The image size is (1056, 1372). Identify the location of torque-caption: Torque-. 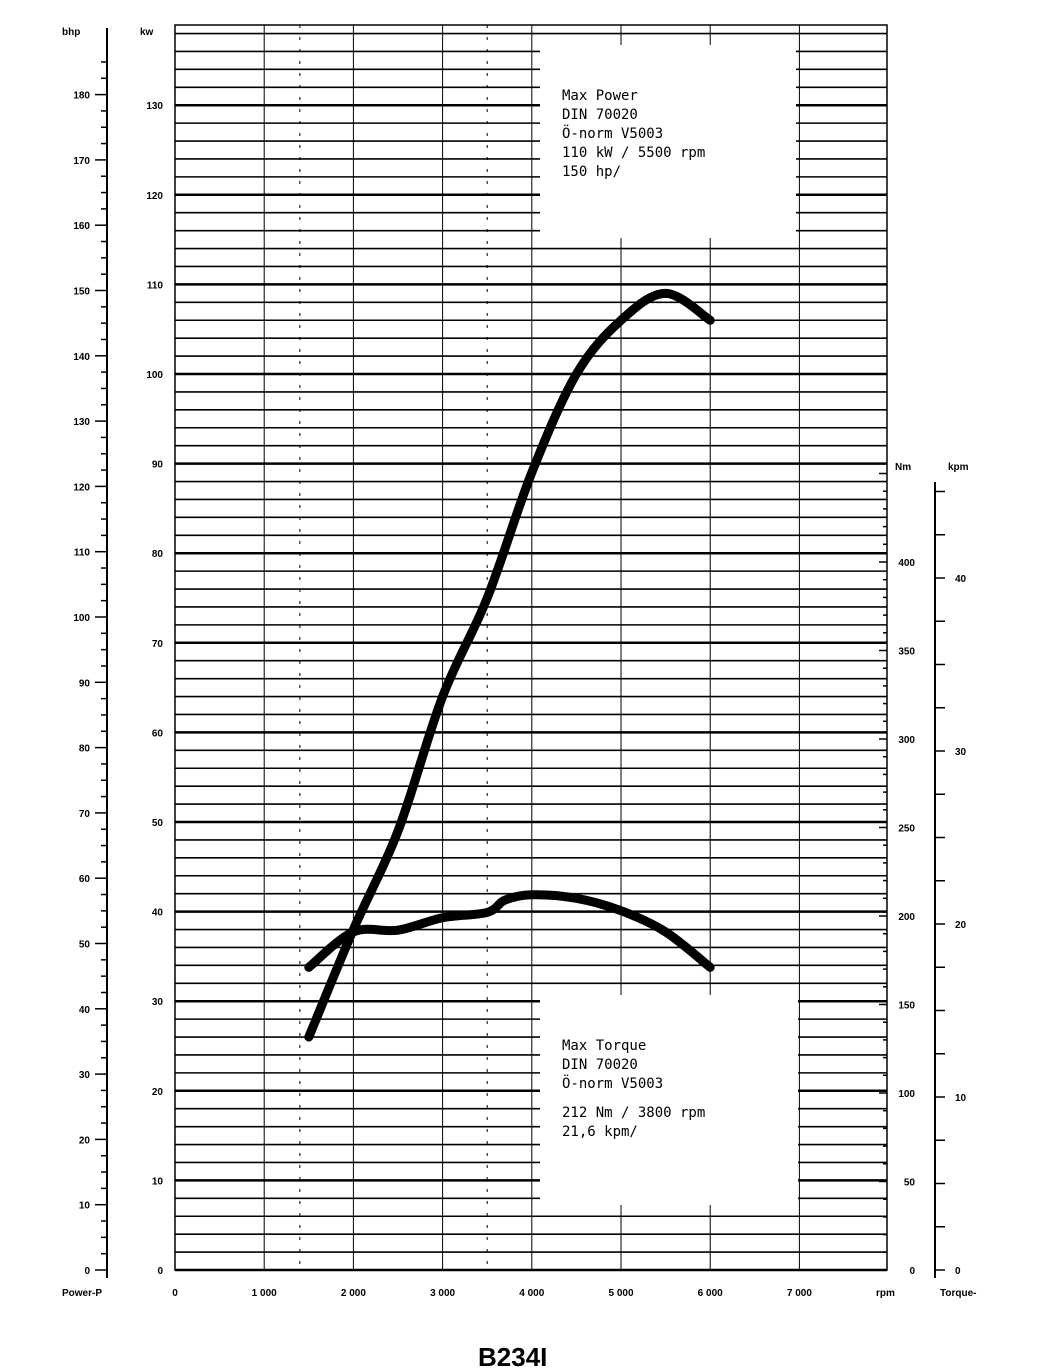
(958, 1293).